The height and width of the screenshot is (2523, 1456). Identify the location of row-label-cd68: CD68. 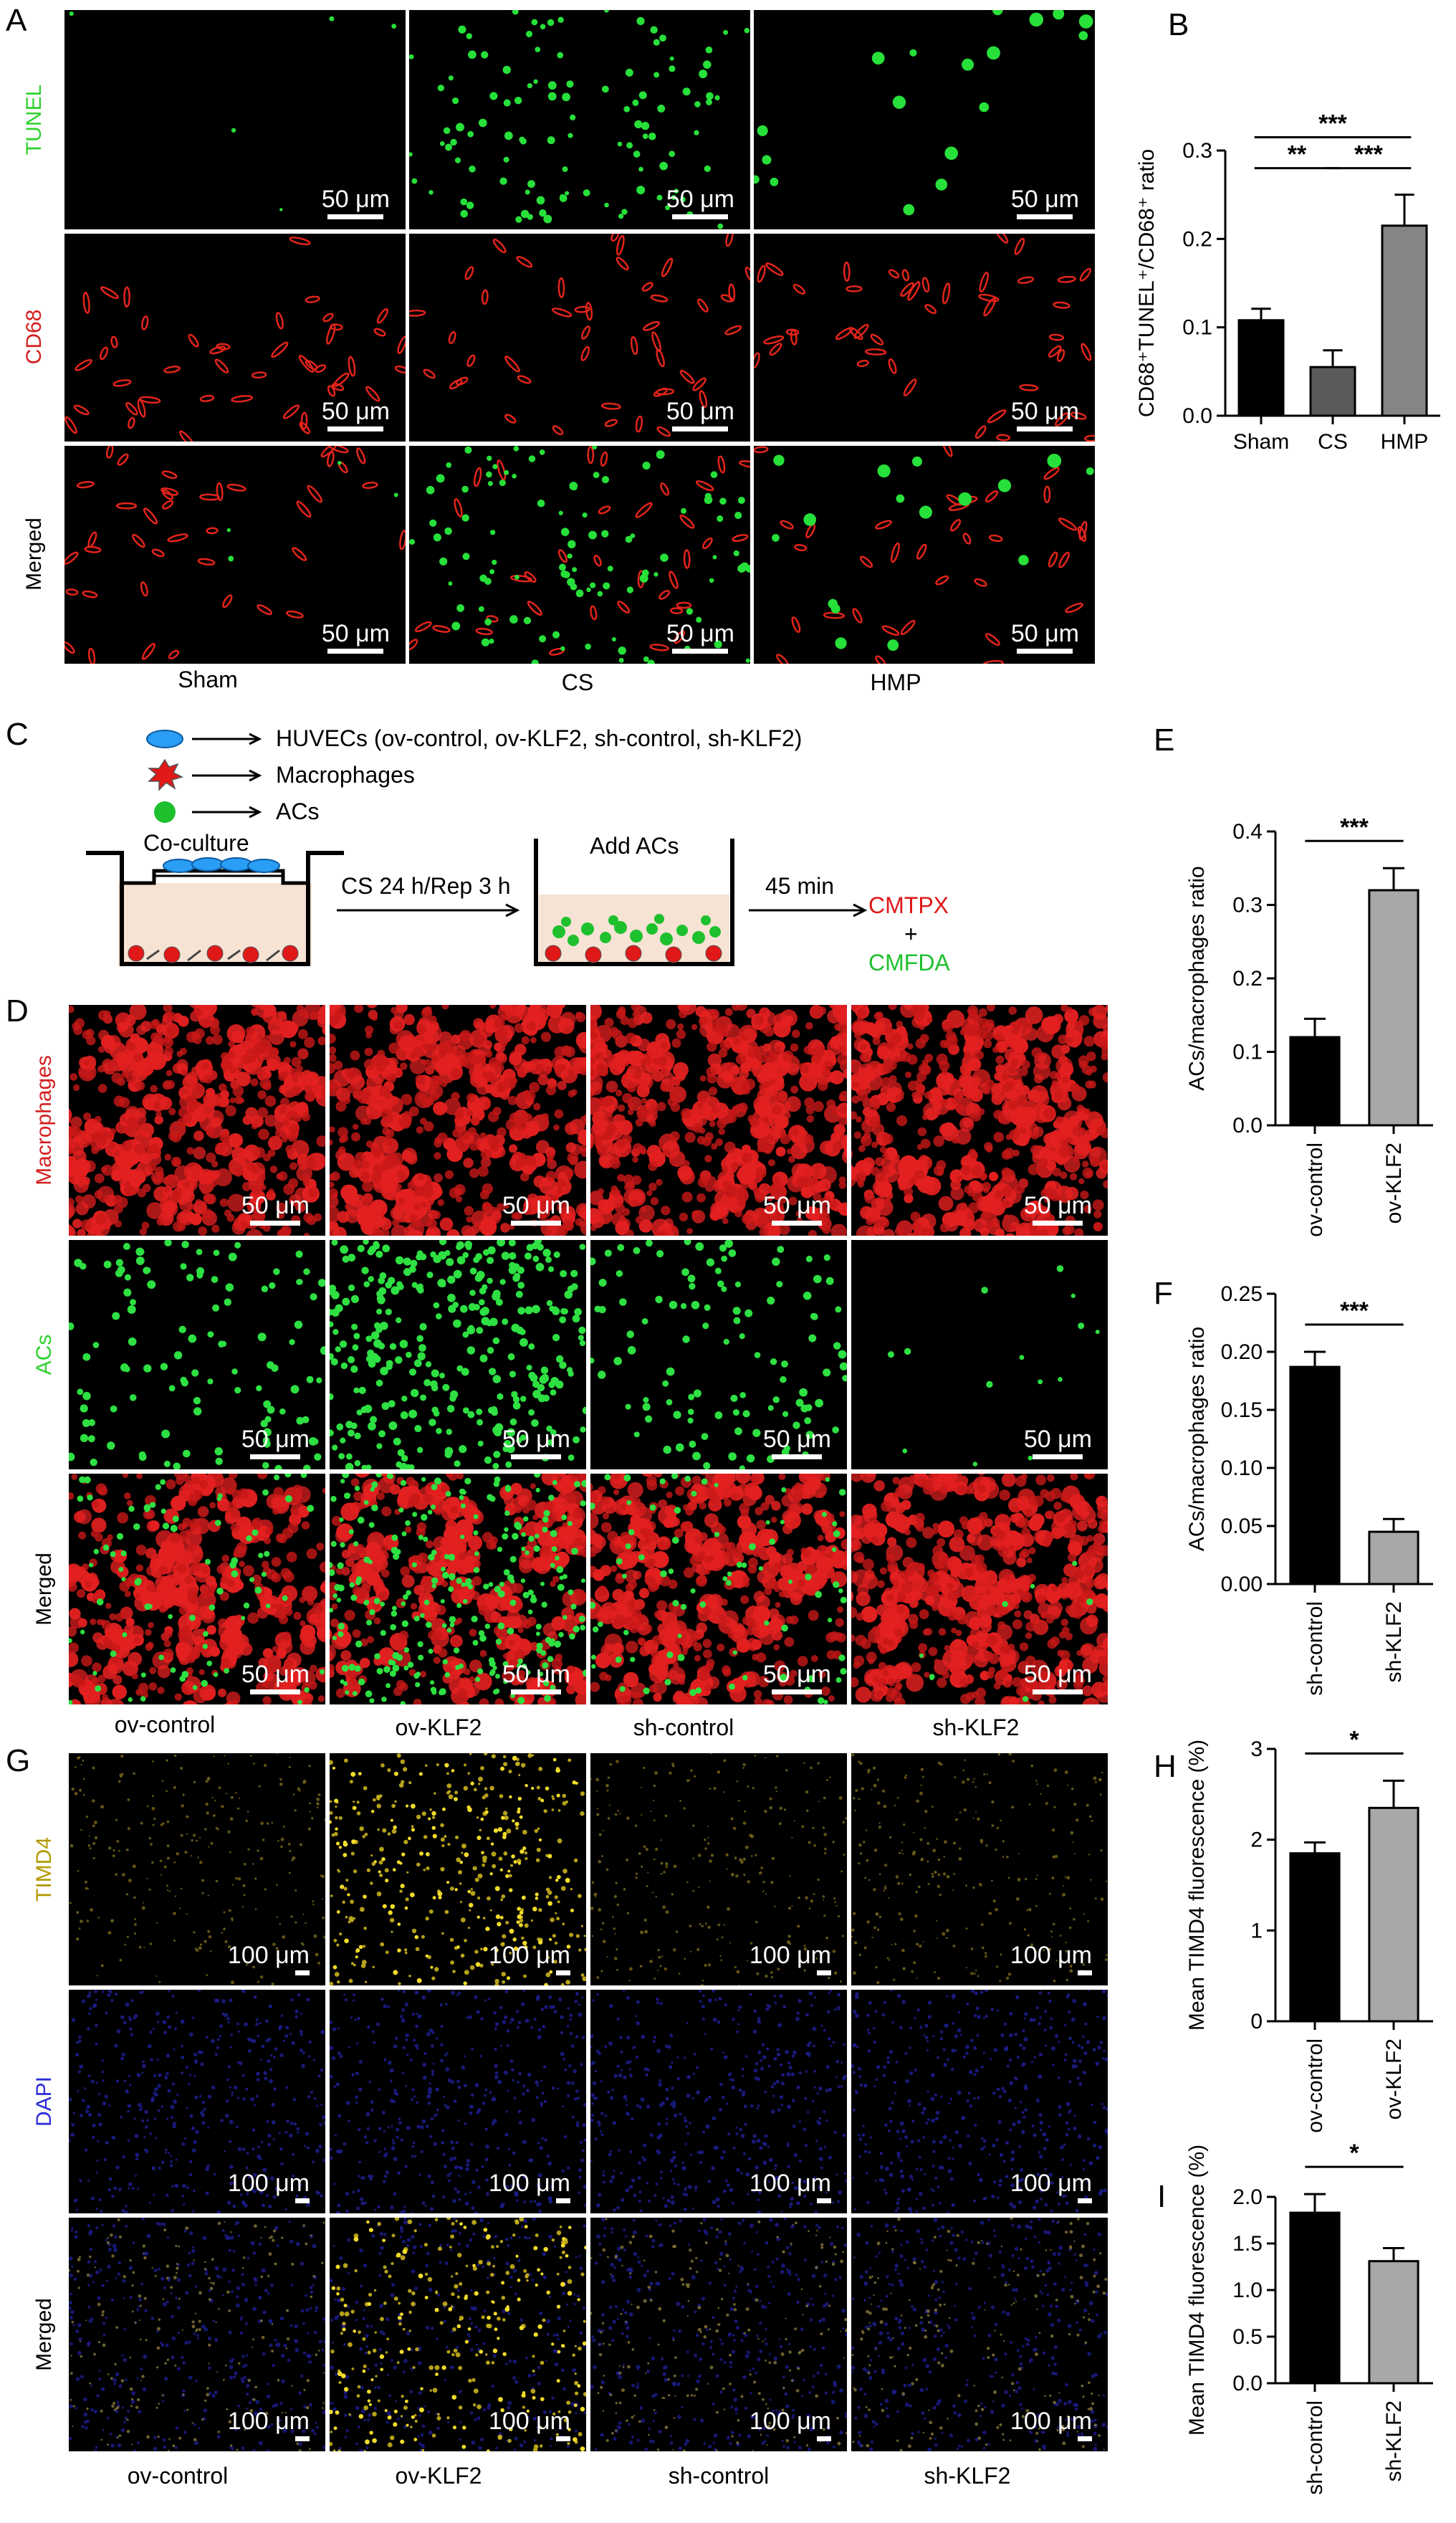
(34, 338).